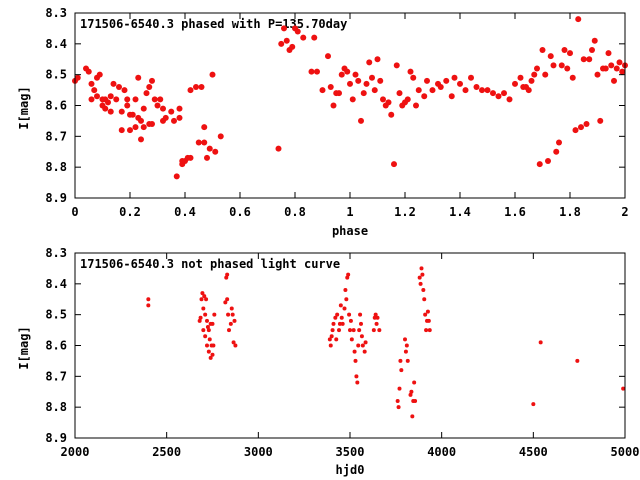  Describe the element at coordinates (56, 106) in the screenshot. I see `y-tick-label: 8.6` at that location.